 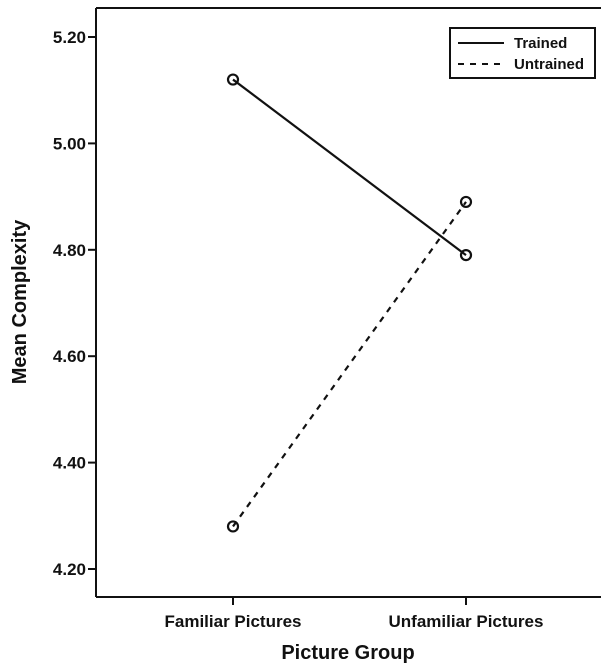 I want to click on legend-label-trained: Trained, so click(x=540, y=43).